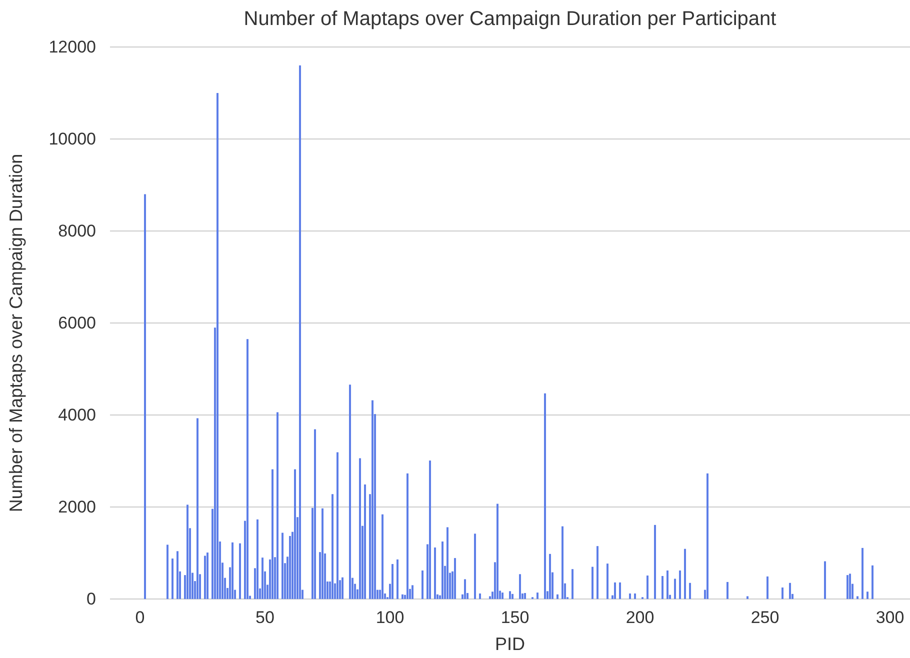 Image resolution: width=910 pixels, height=658 pixels. Describe the element at coordinates (72, 138) in the screenshot. I see `y-tick-label: 10000` at that location.